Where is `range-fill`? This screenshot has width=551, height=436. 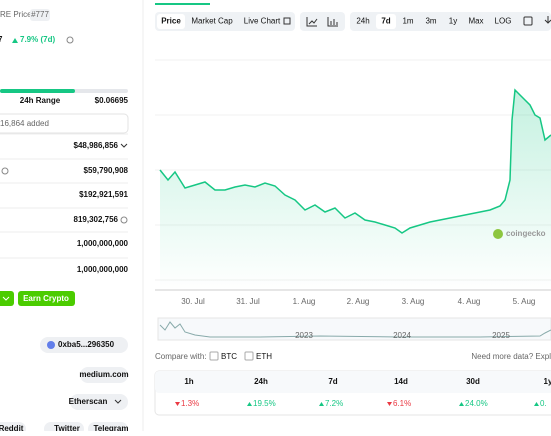 range-fill is located at coordinates (37, 91).